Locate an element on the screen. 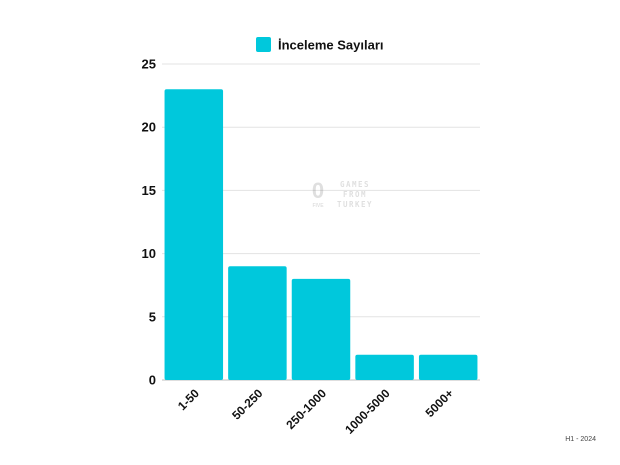  y-tick-label: 5 is located at coordinates (152, 316).